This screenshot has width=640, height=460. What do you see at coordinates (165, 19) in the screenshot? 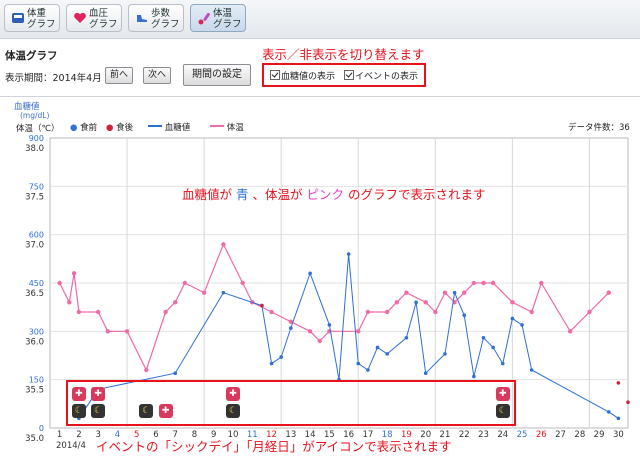
I see `tab-steps-label: 歩数 グラフ` at bounding box center [165, 19].